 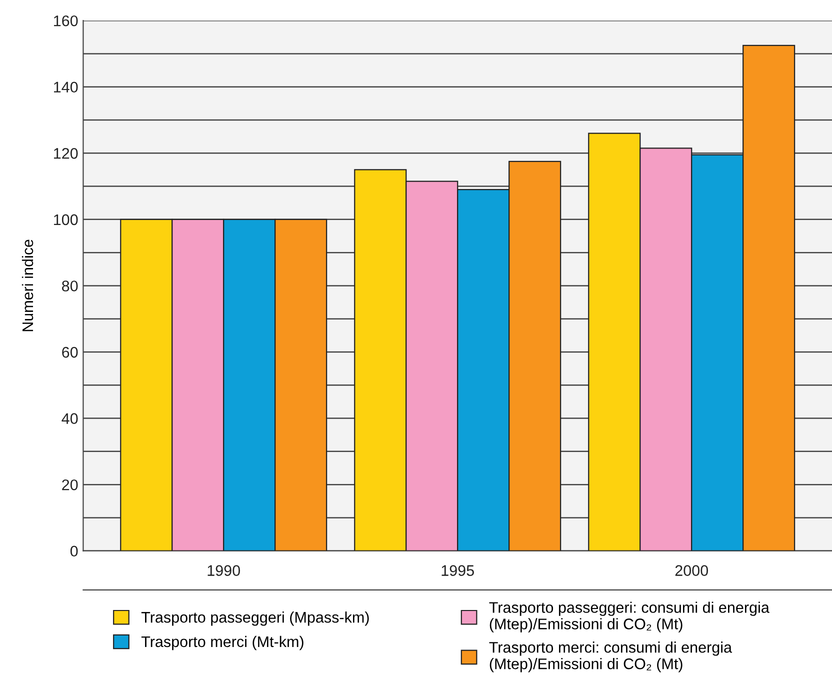 I want to click on y-tick-label: 80, so click(x=70, y=286).